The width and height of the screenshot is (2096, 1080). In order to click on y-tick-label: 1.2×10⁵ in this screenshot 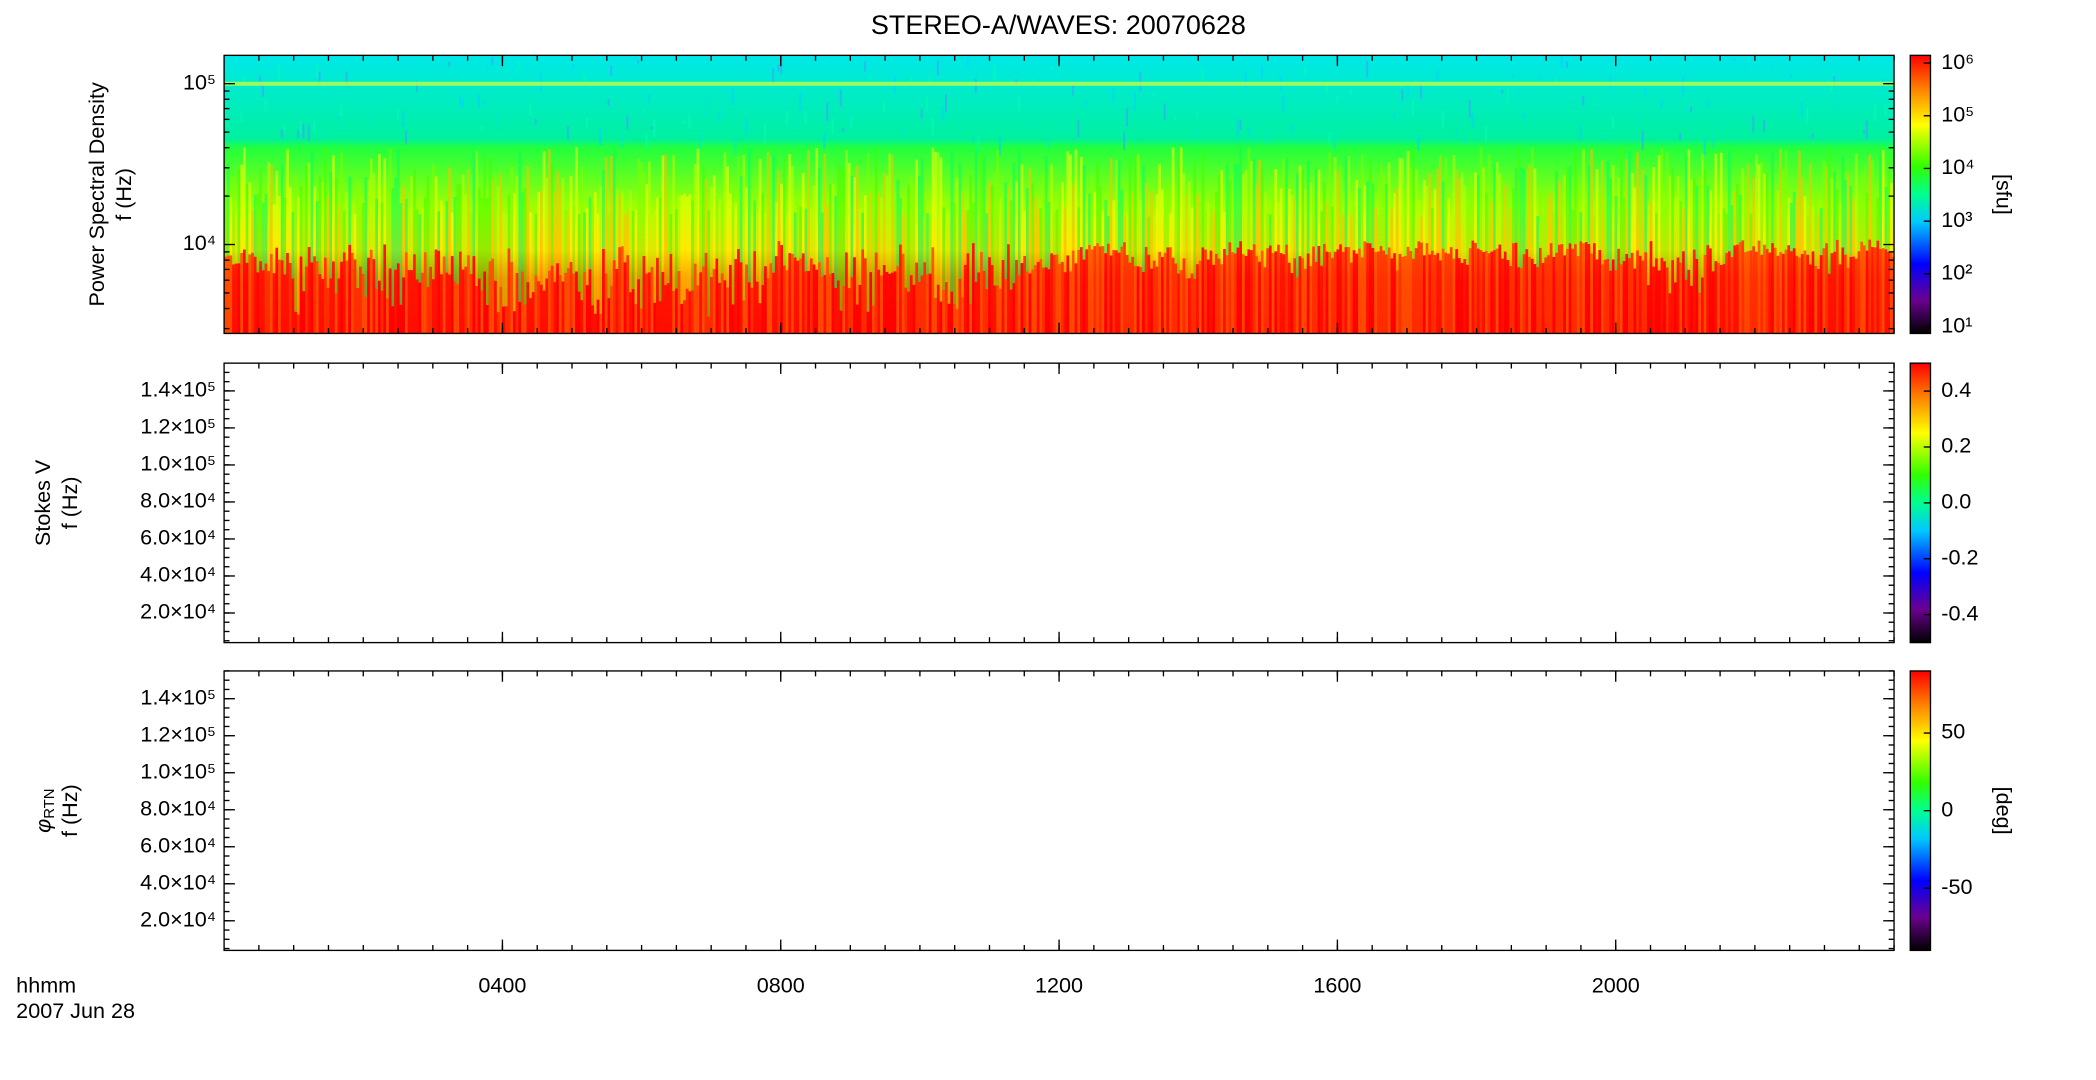, I will do `click(178, 733)`.